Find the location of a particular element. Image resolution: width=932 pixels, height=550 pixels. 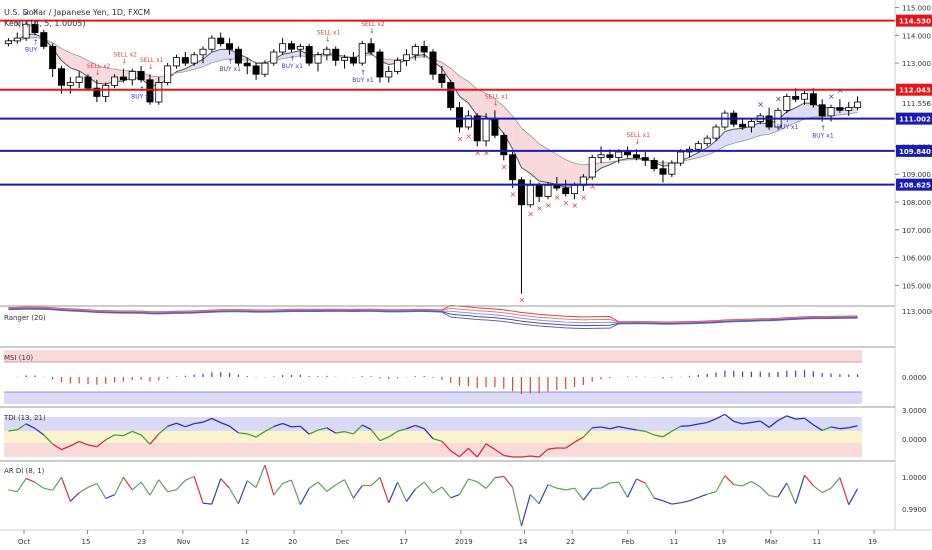

ranger-pane: Ranger (20) is located at coordinates (431, 317).